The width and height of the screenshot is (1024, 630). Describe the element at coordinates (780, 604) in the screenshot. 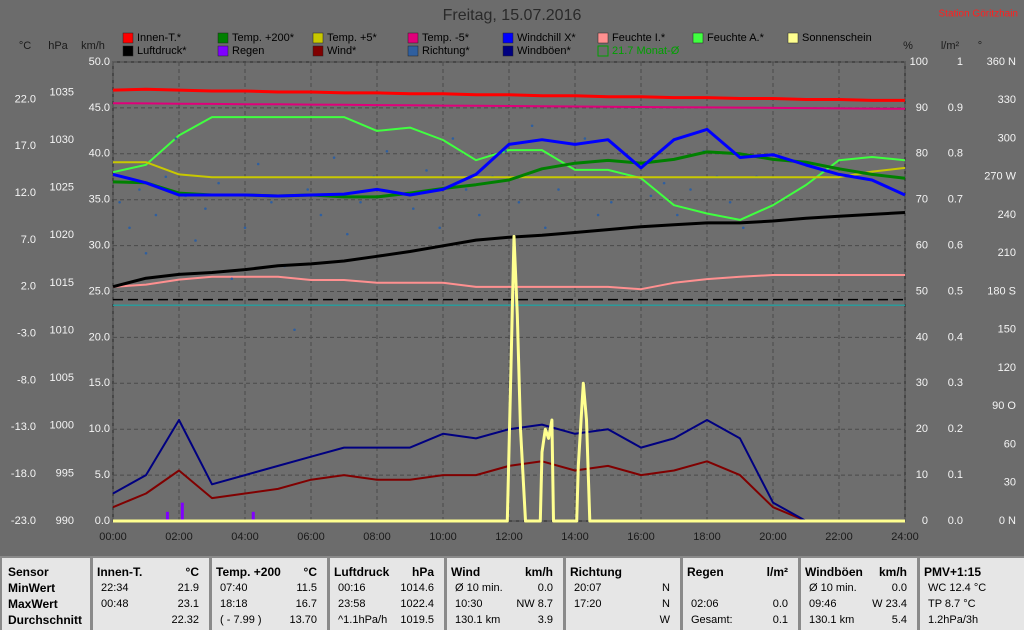

I see `cell-right: 0.0` at that location.